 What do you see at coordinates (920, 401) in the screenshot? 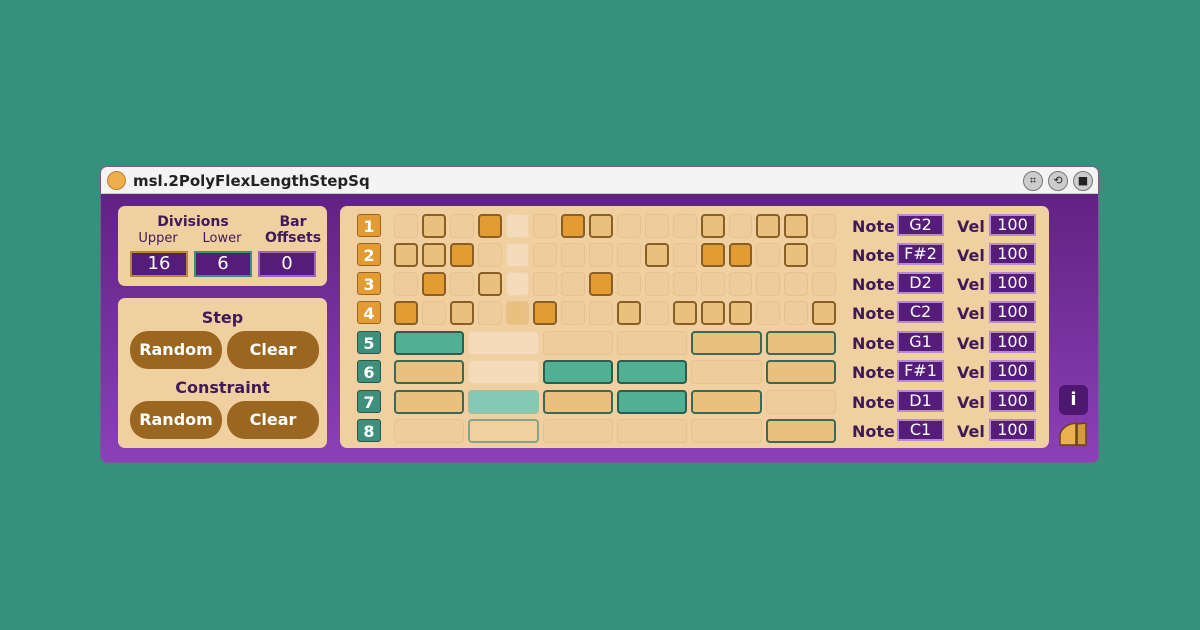
I see `note-field: D1` at bounding box center [920, 401].